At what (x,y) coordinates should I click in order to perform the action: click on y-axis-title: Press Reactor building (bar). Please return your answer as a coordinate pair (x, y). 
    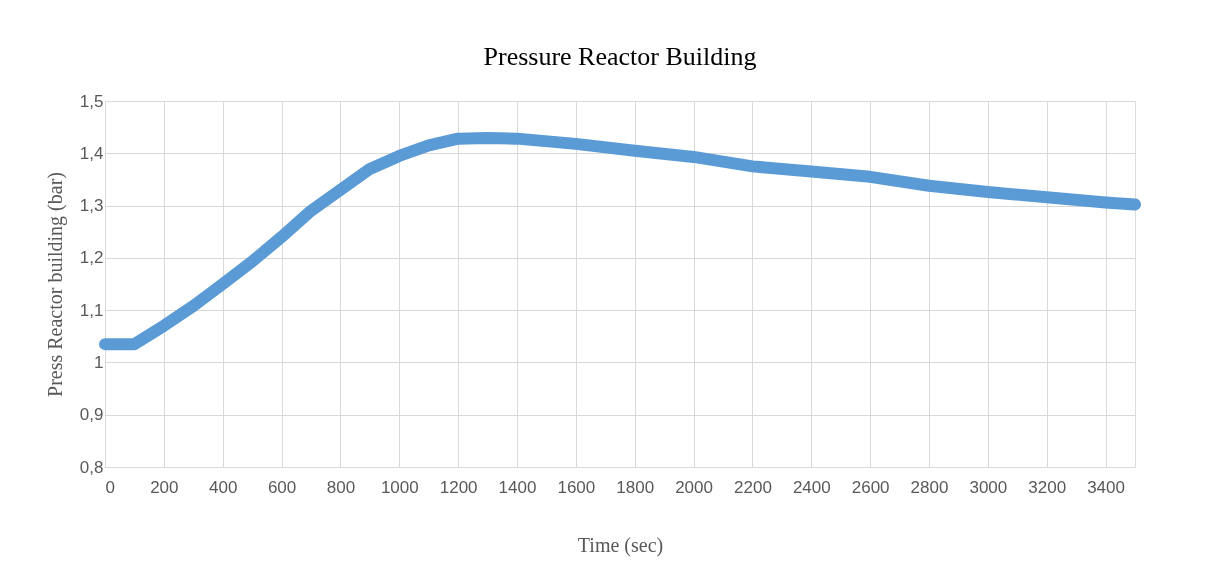
    Looking at the image, I should click on (55, 284).